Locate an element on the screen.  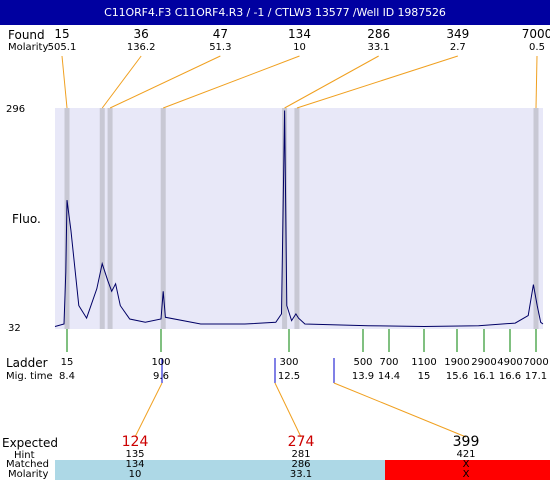
expected-value: 399 is located at coordinates (466, 442).